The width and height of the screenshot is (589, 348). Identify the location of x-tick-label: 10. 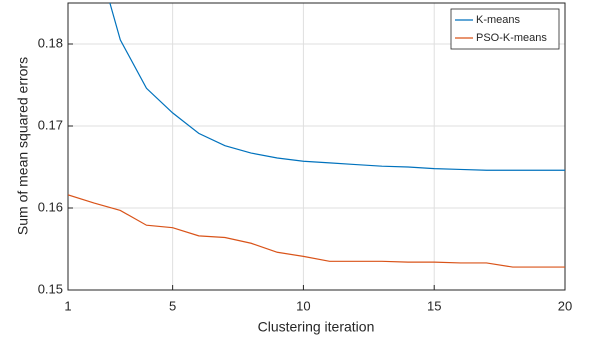
(303, 305).